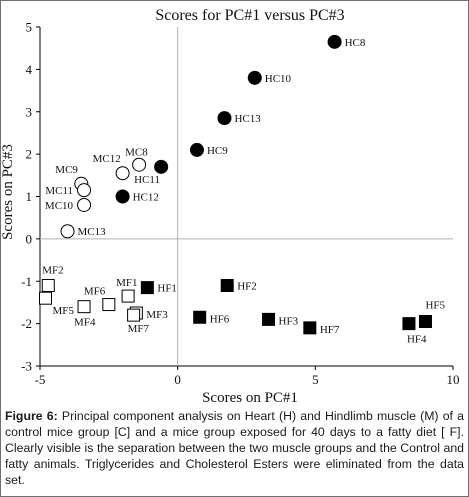  What do you see at coordinates (315, 379) in the screenshot?
I see `x-tick-label: 5` at bounding box center [315, 379].